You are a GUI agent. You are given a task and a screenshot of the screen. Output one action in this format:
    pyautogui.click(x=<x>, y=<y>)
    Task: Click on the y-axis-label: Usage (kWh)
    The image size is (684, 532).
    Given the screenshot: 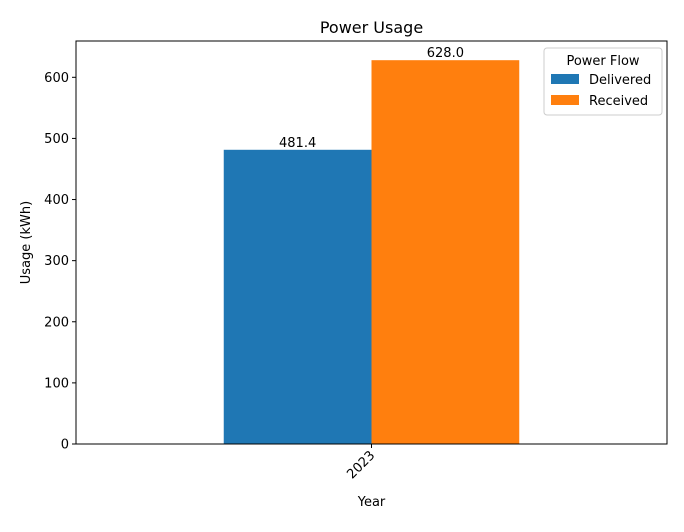 What is the action you would take?
    pyautogui.click(x=26, y=242)
    